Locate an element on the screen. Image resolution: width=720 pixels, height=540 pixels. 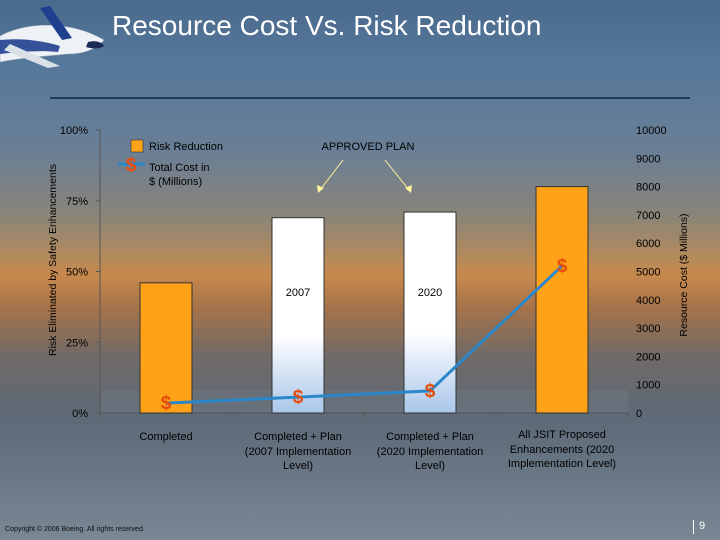
airplane-logo is located at coordinates (52, 37).